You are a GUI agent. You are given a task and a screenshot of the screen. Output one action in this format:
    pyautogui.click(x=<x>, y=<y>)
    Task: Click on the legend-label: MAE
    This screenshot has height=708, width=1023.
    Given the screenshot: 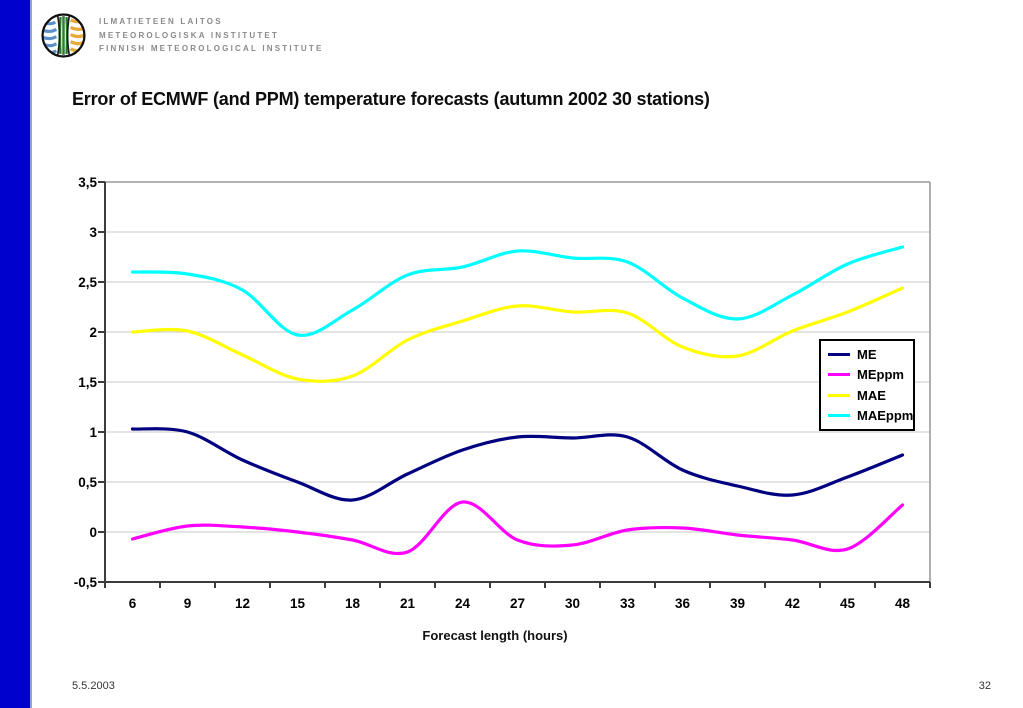 What is the action you would take?
    pyautogui.click(x=871, y=395)
    